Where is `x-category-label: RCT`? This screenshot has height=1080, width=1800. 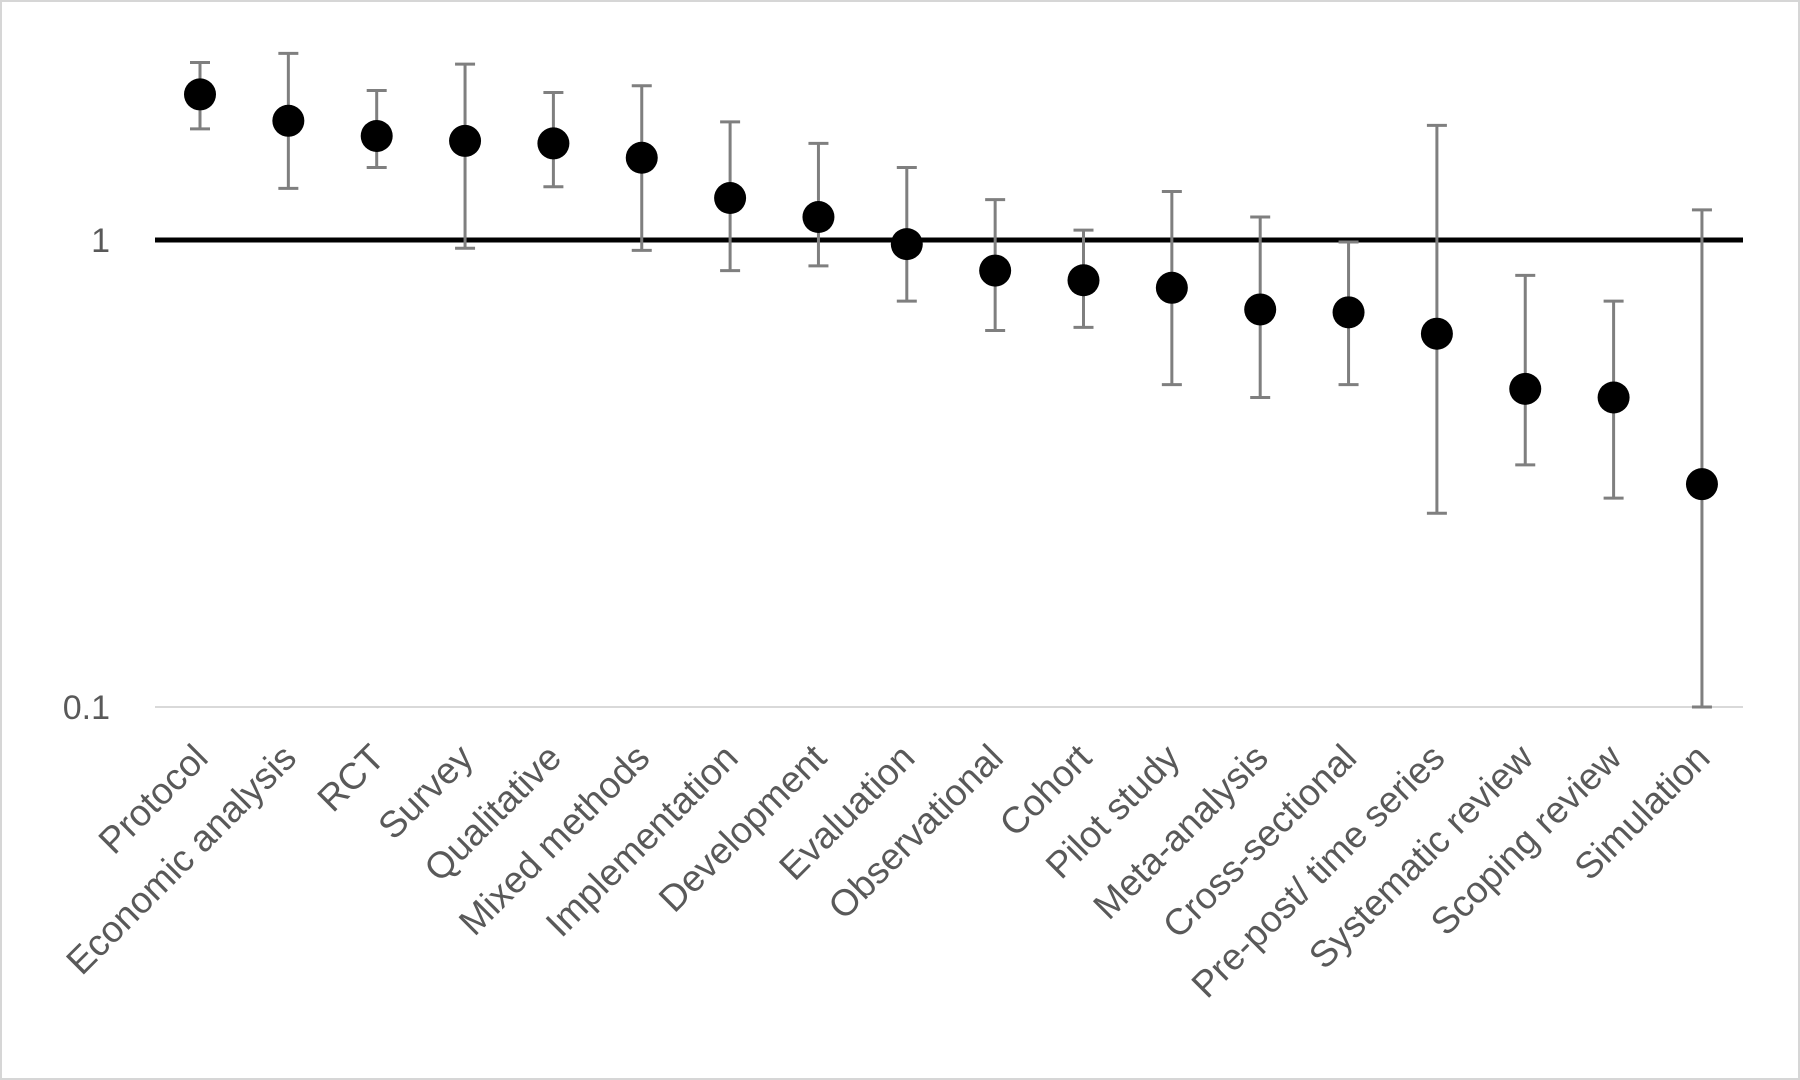
x-category-label: RCT is located at coordinates (351, 778).